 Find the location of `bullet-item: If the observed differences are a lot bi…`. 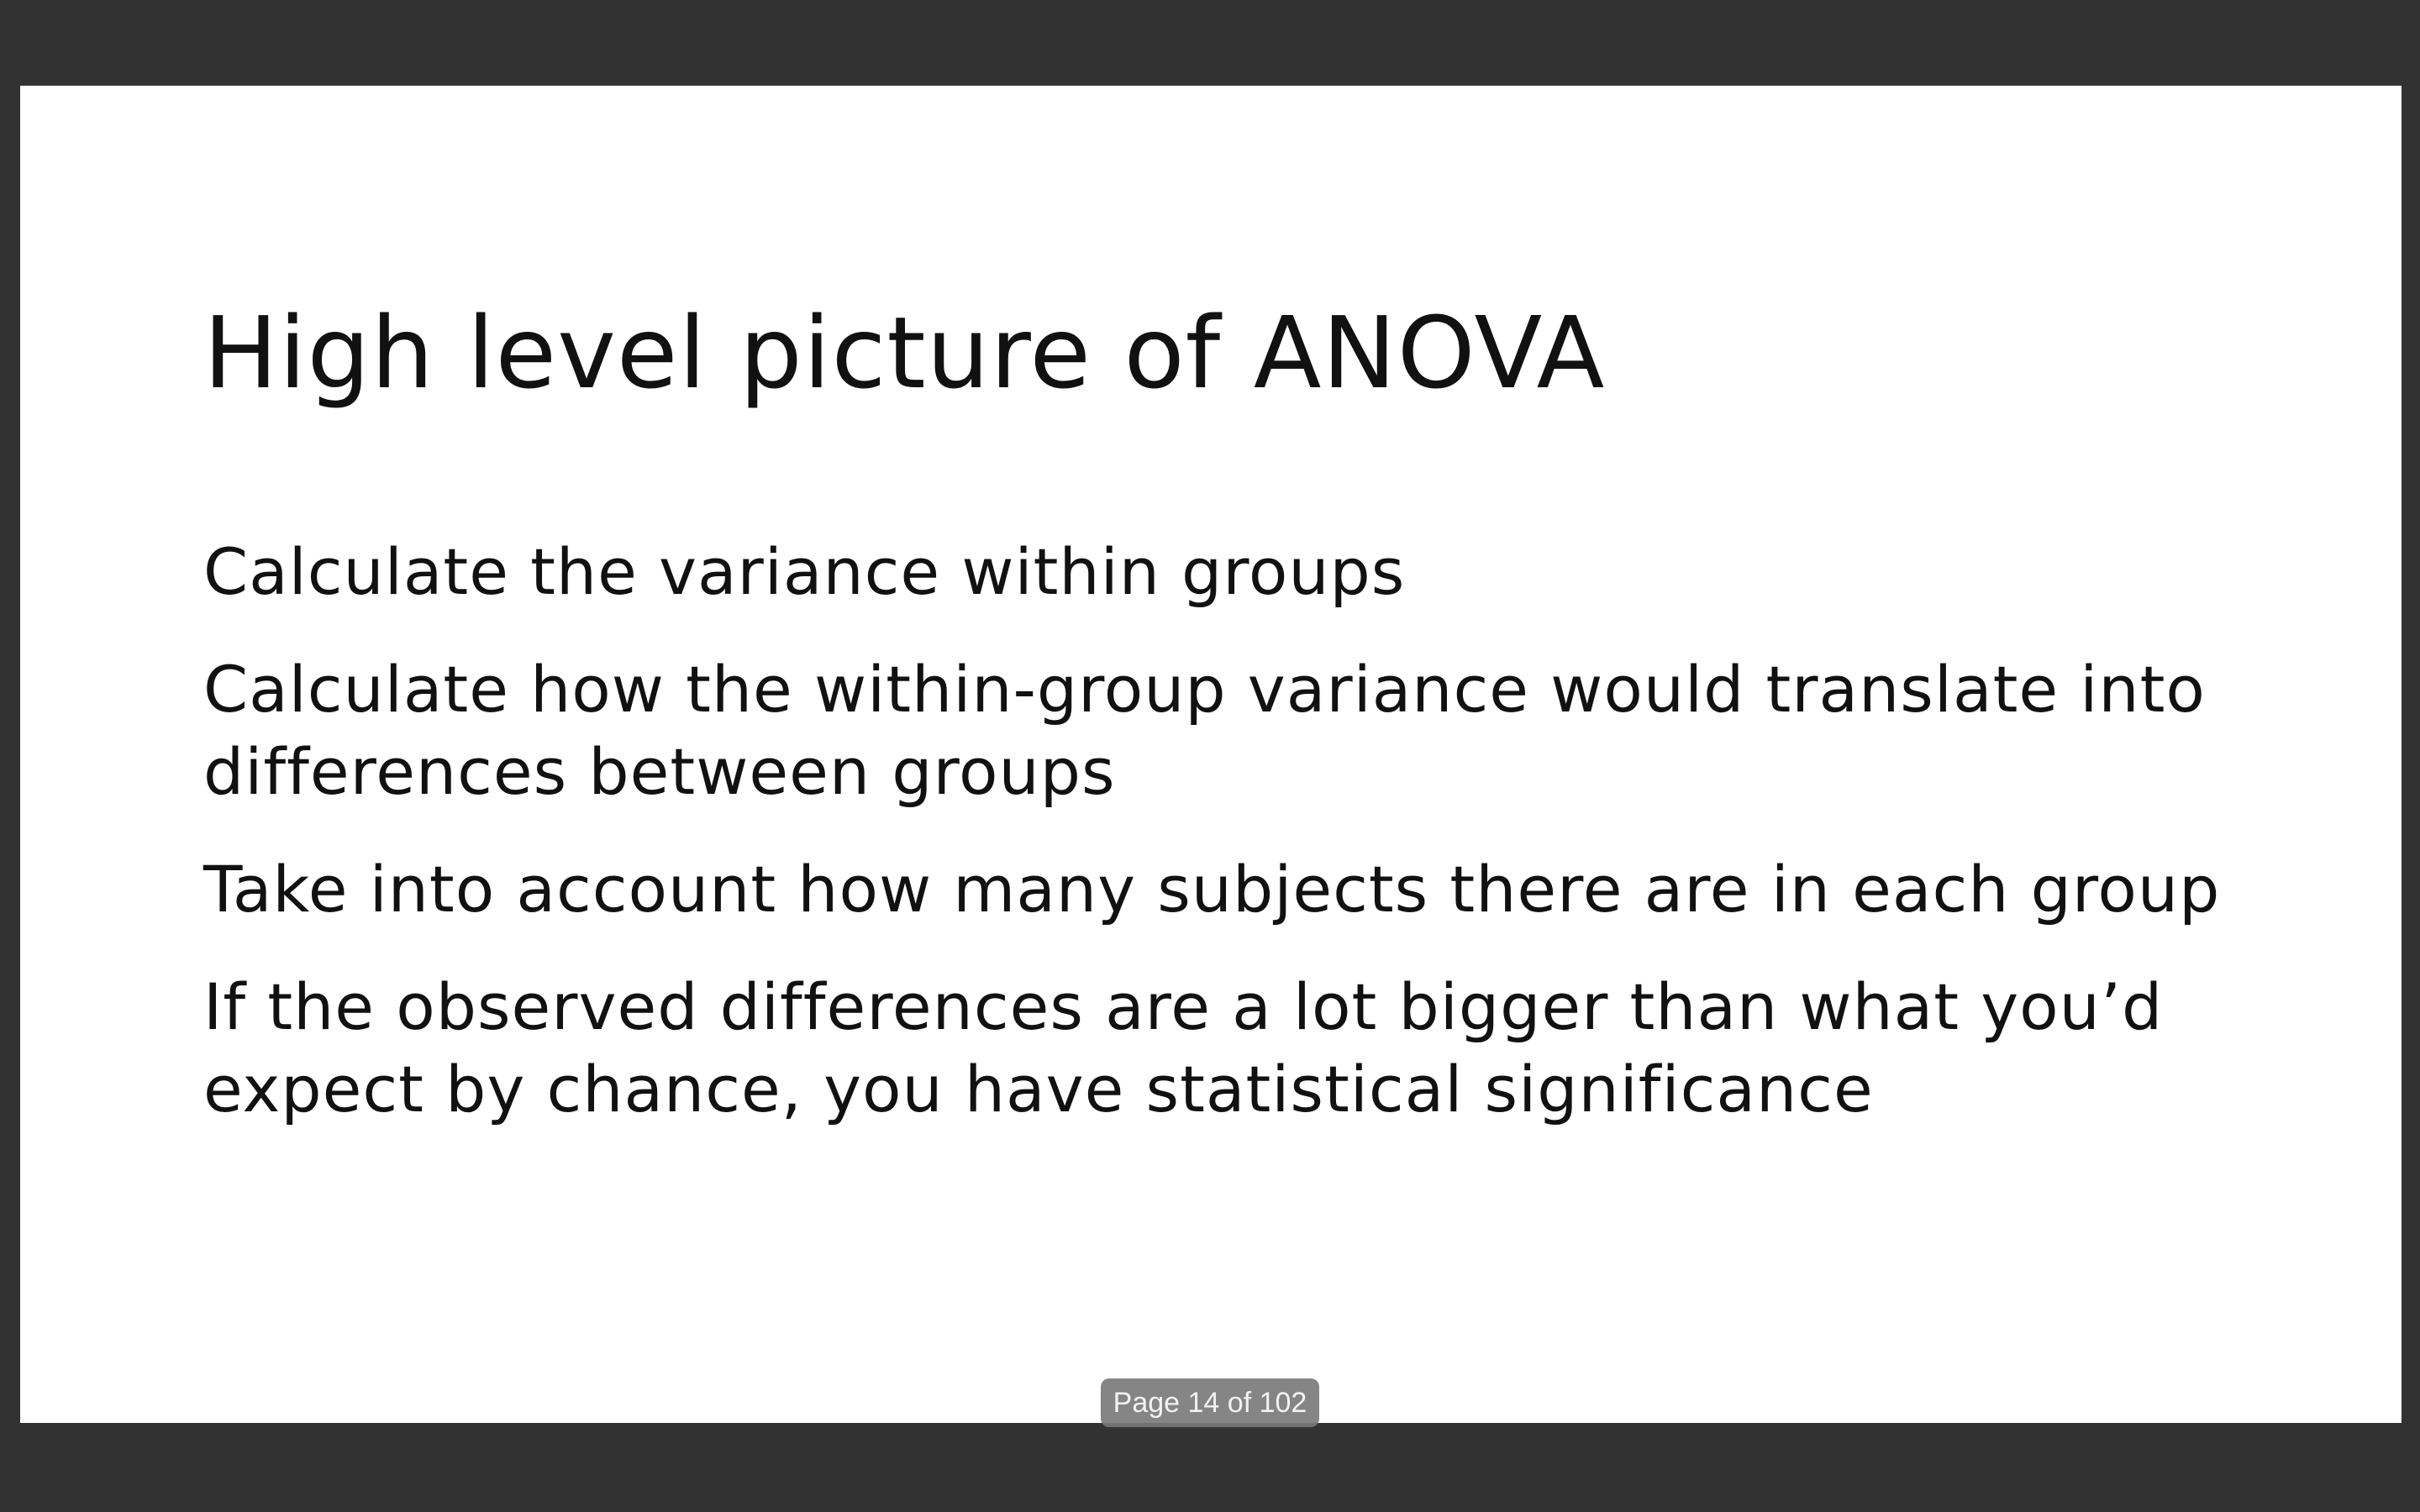

bullet-item: If the observed differences are a lot bi… is located at coordinates (1183, 1047).